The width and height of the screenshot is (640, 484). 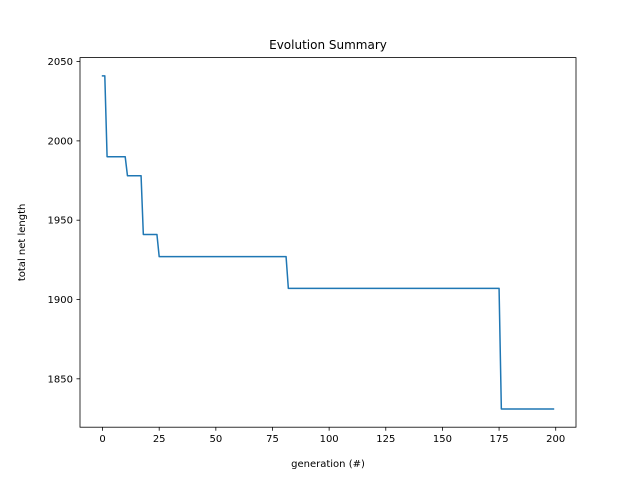 What do you see at coordinates (555, 439) in the screenshot?
I see `x-tick-label: 200` at bounding box center [555, 439].